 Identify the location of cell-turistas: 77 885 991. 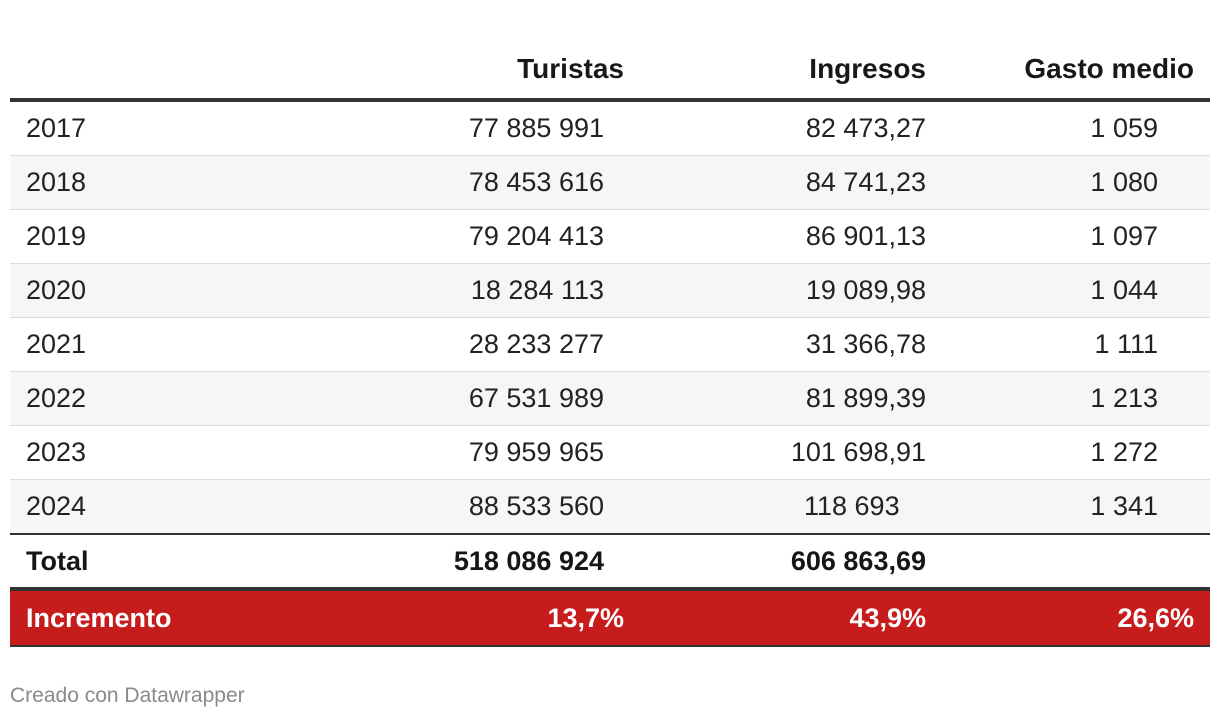
(380, 128).